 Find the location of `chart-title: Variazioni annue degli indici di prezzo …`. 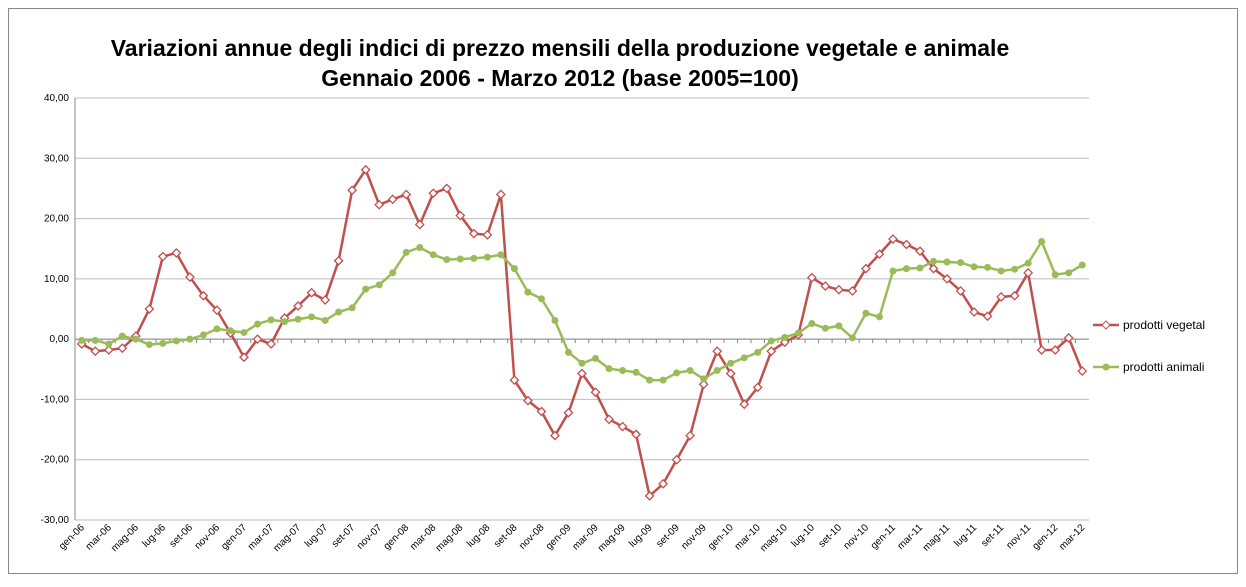

chart-title: Variazioni annue degli indici di prezzo … is located at coordinates (560, 48).